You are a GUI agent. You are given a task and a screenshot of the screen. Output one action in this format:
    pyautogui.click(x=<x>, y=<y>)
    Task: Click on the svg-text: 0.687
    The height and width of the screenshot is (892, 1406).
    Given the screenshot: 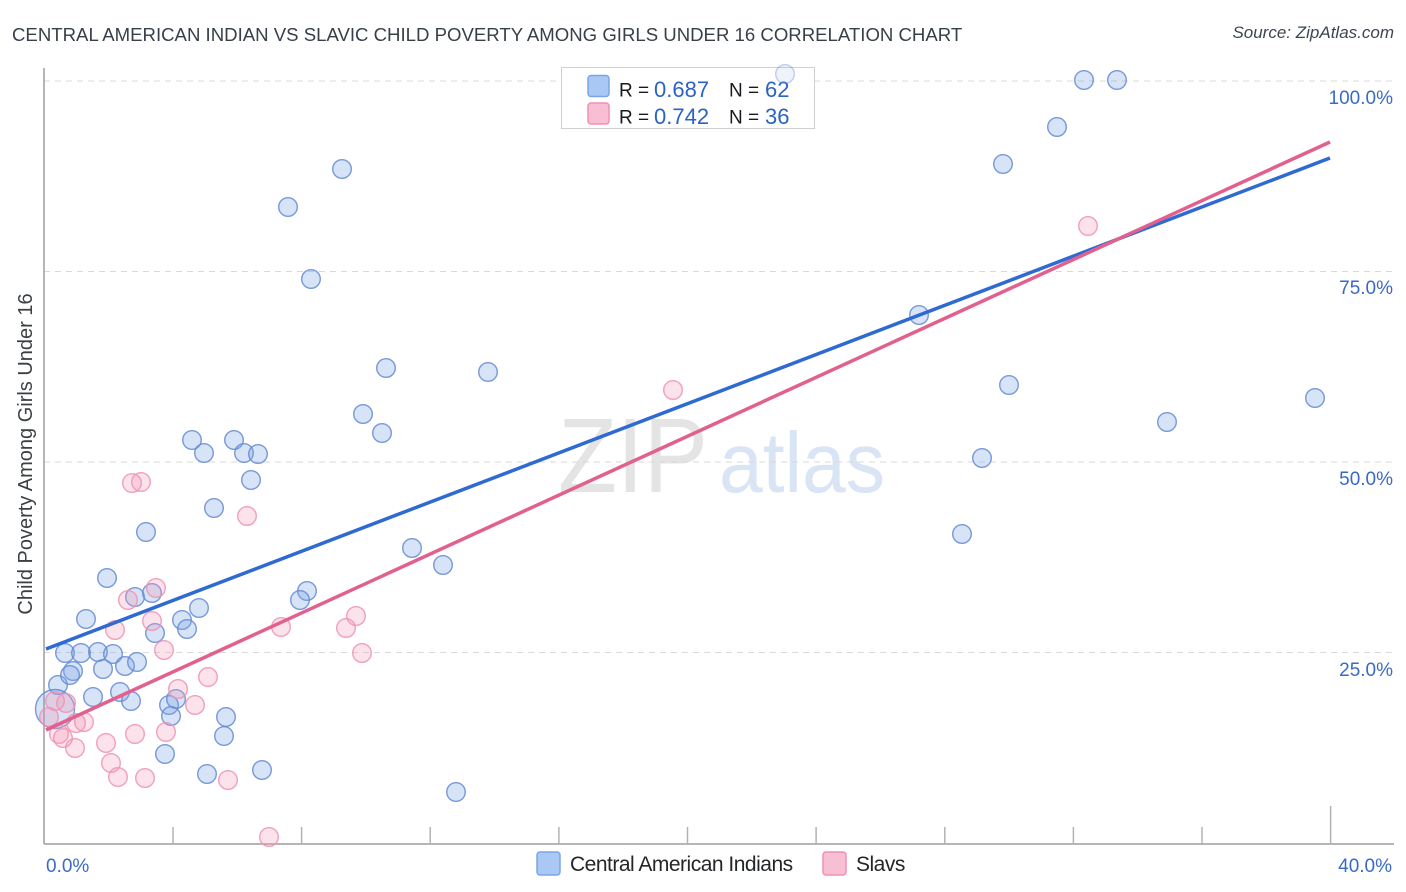 What is the action you would take?
    pyautogui.click(x=681, y=89)
    